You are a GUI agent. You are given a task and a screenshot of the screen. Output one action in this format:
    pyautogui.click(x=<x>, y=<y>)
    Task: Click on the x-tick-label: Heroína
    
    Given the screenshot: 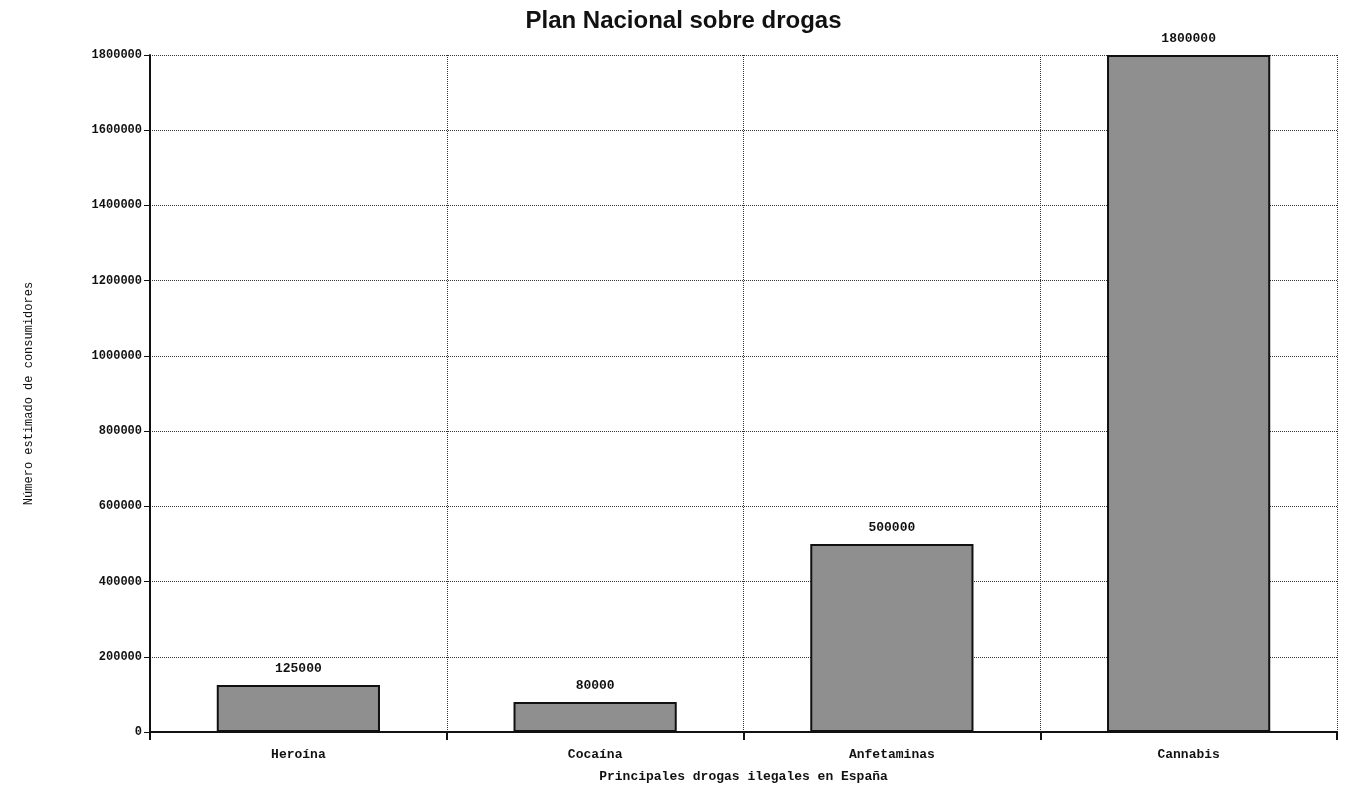 What is the action you would take?
    pyautogui.click(x=298, y=754)
    